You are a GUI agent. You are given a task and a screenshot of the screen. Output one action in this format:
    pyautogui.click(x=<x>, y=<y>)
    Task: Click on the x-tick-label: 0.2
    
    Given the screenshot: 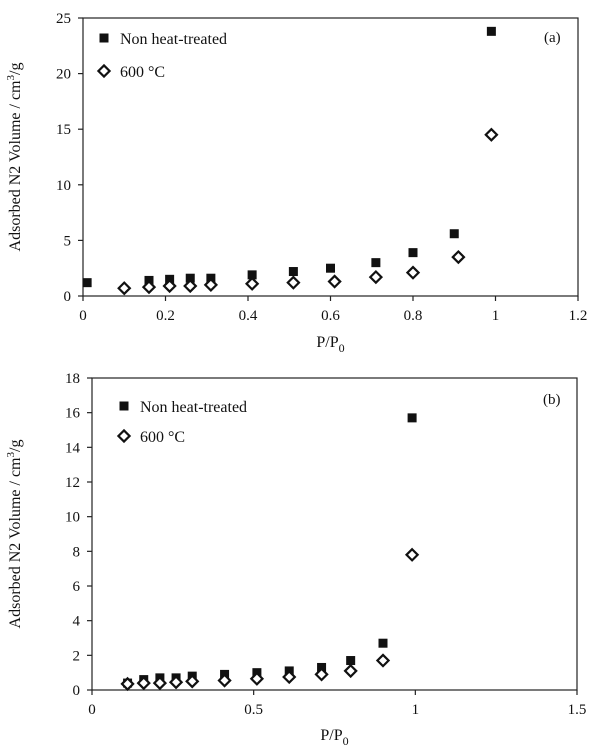 What is the action you would take?
    pyautogui.click(x=165, y=316)
    